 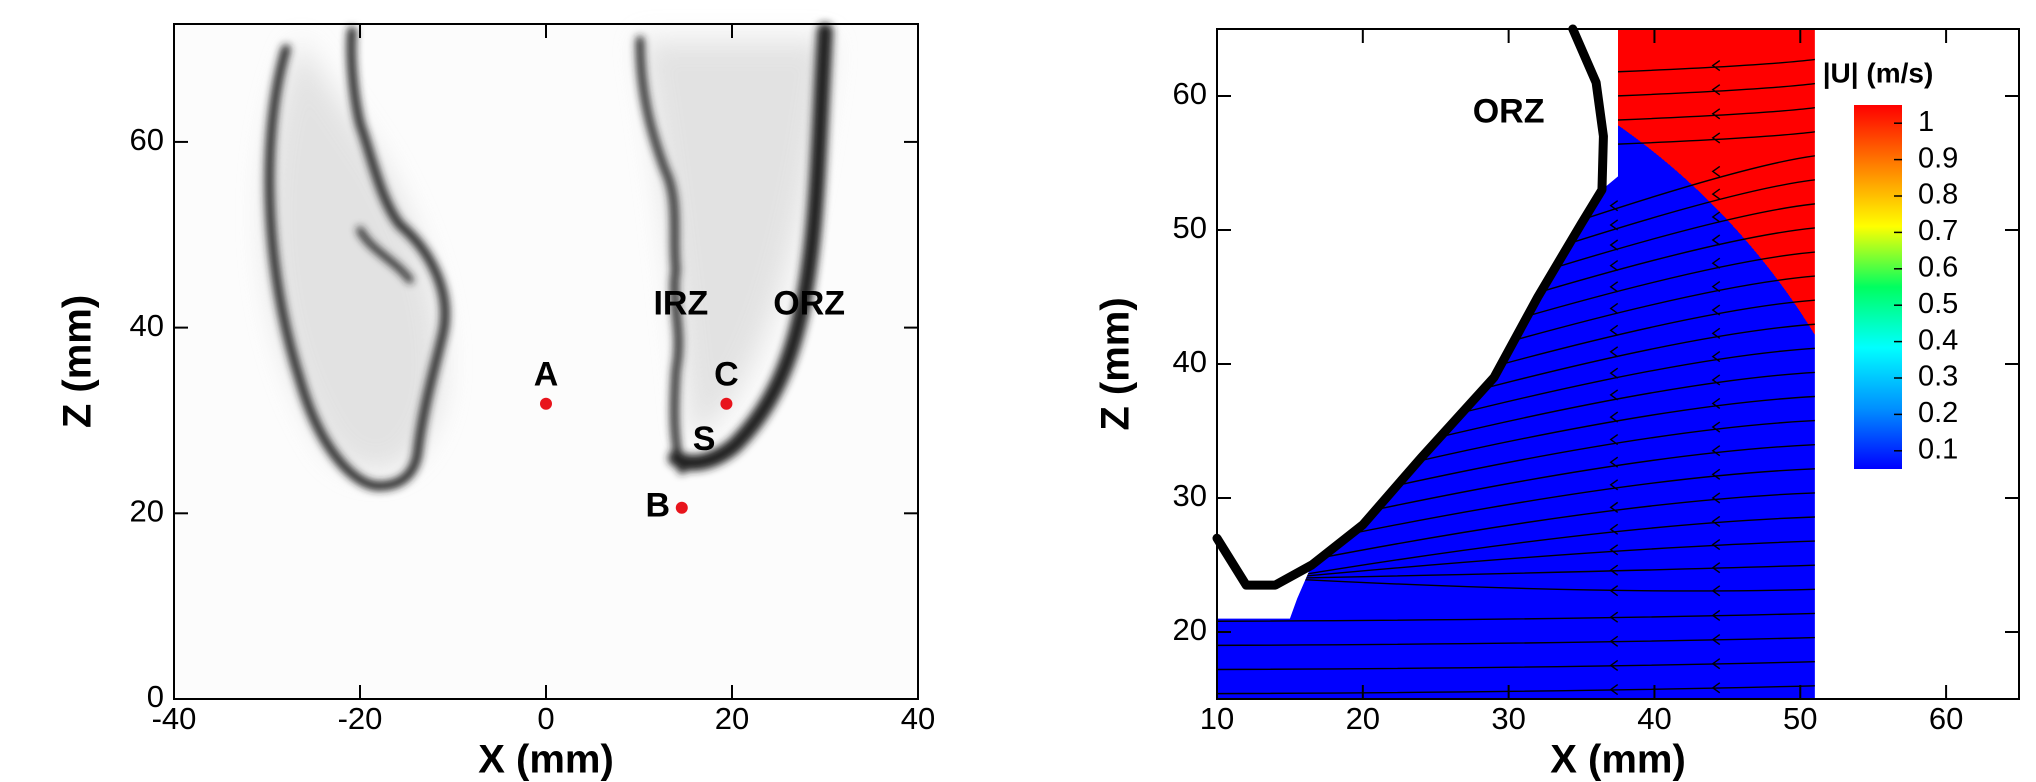 I want to click on point-label: A, so click(x=546, y=375).